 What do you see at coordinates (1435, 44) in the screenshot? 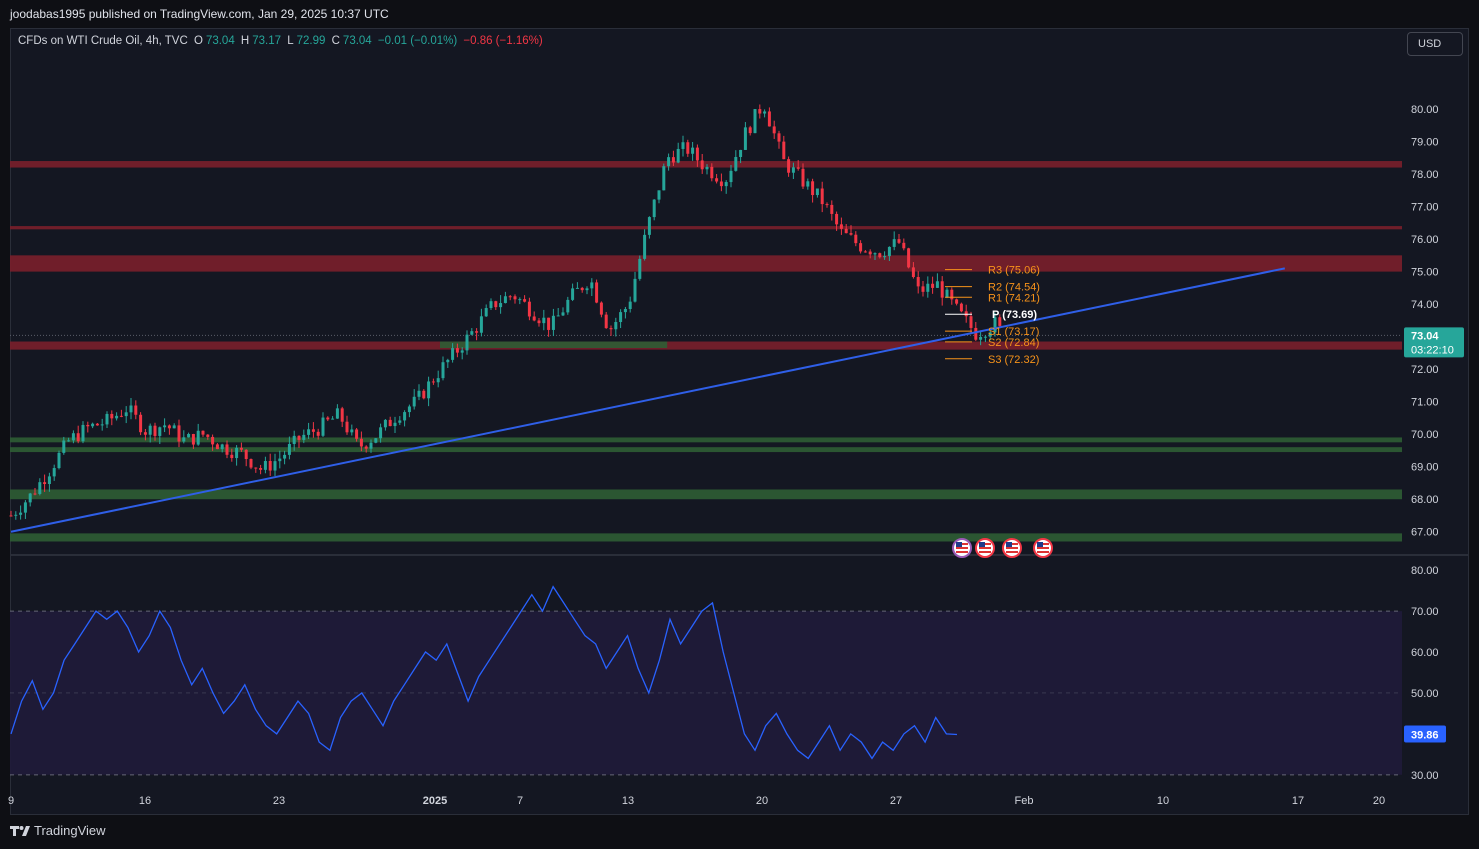
I see `currency-button: USD` at bounding box center [1435, 44].